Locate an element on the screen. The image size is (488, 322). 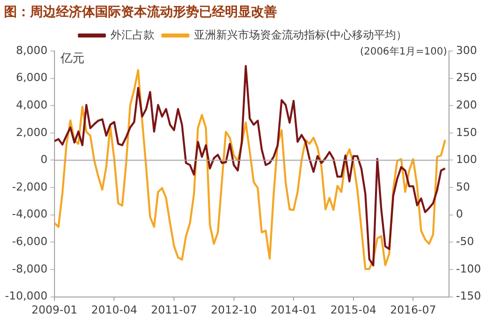
x-tick-label: 2016-07 is located at coordinates (413, 309).